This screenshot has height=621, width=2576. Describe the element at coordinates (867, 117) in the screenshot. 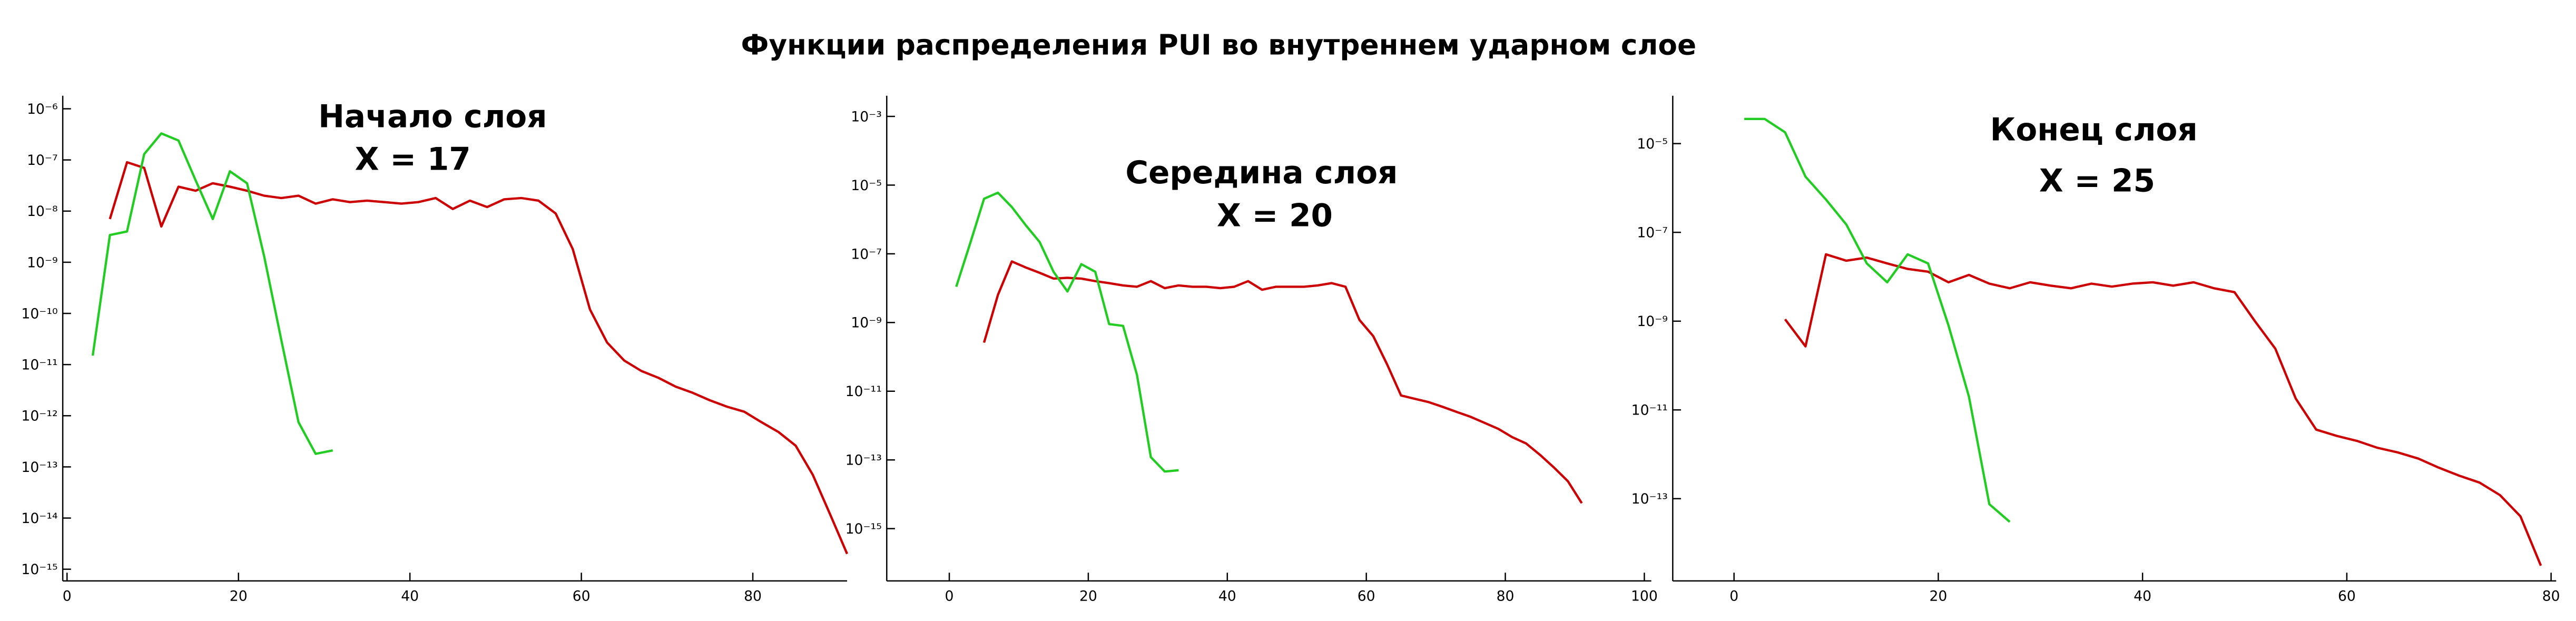

I see `y-tick-label: 10⁻³` at that location.